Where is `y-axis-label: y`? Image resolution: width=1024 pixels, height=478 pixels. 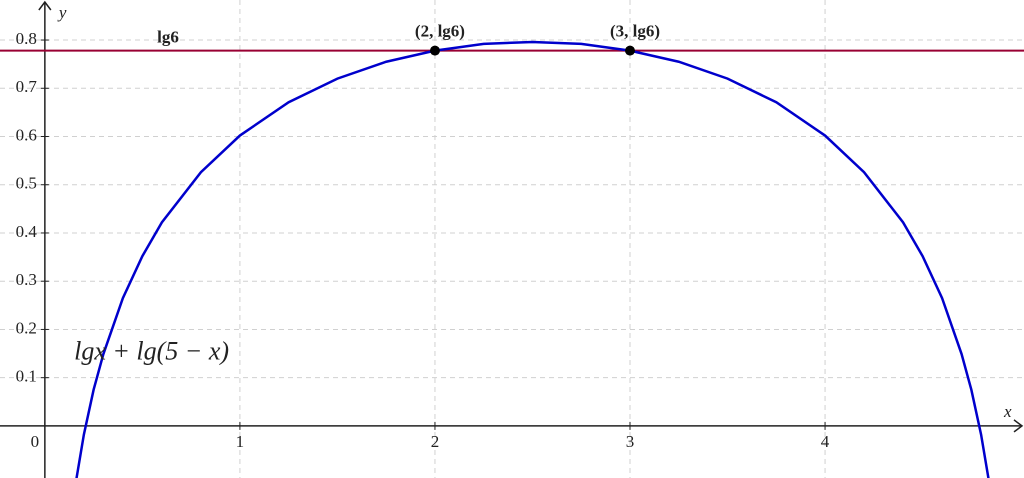
y-axis-label: y is located at coordinates (62, 12).